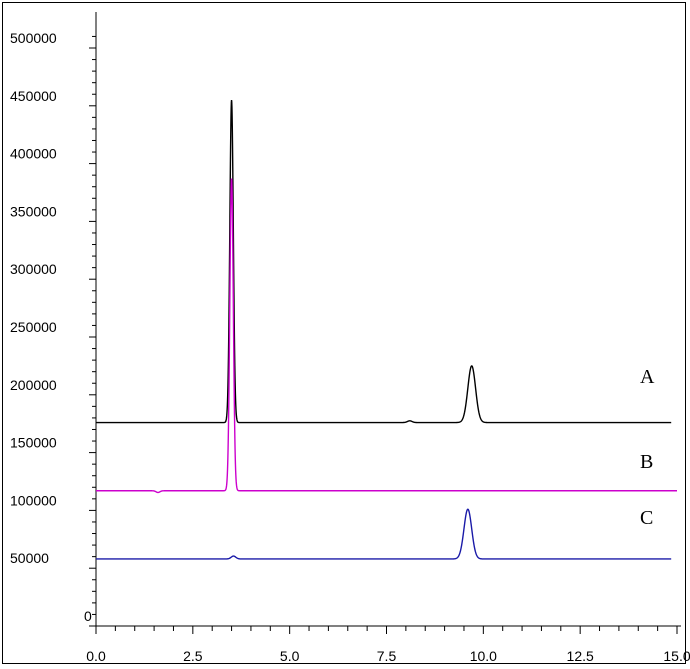 This screenshot has width=690, height=669. Describe the element at coordinates (384, 534) in the screenshot. I see `trace-c-line` at that location.